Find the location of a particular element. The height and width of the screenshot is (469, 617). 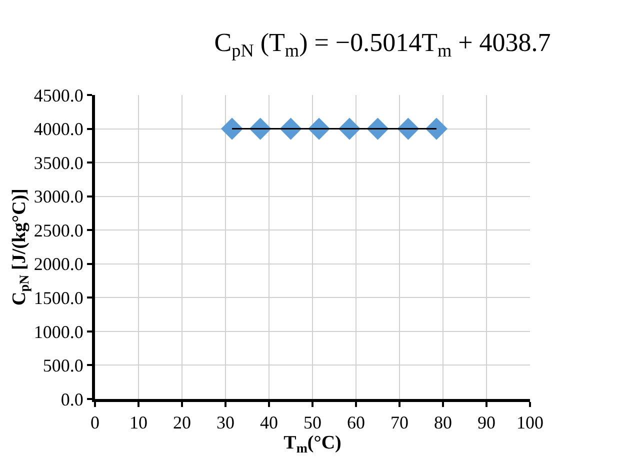

x-tick-label: 100 is located at coordinates (530, 422).